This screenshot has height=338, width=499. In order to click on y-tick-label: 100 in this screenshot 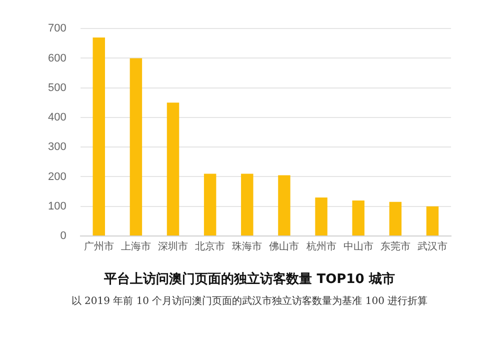, I will do `click(57, 206)`.